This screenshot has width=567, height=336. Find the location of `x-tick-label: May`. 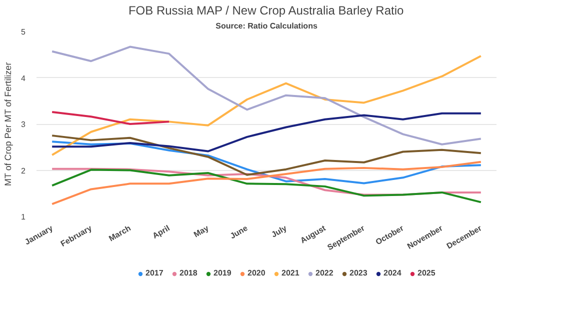

x-tick-label: May is located at coordinates (201, 231).